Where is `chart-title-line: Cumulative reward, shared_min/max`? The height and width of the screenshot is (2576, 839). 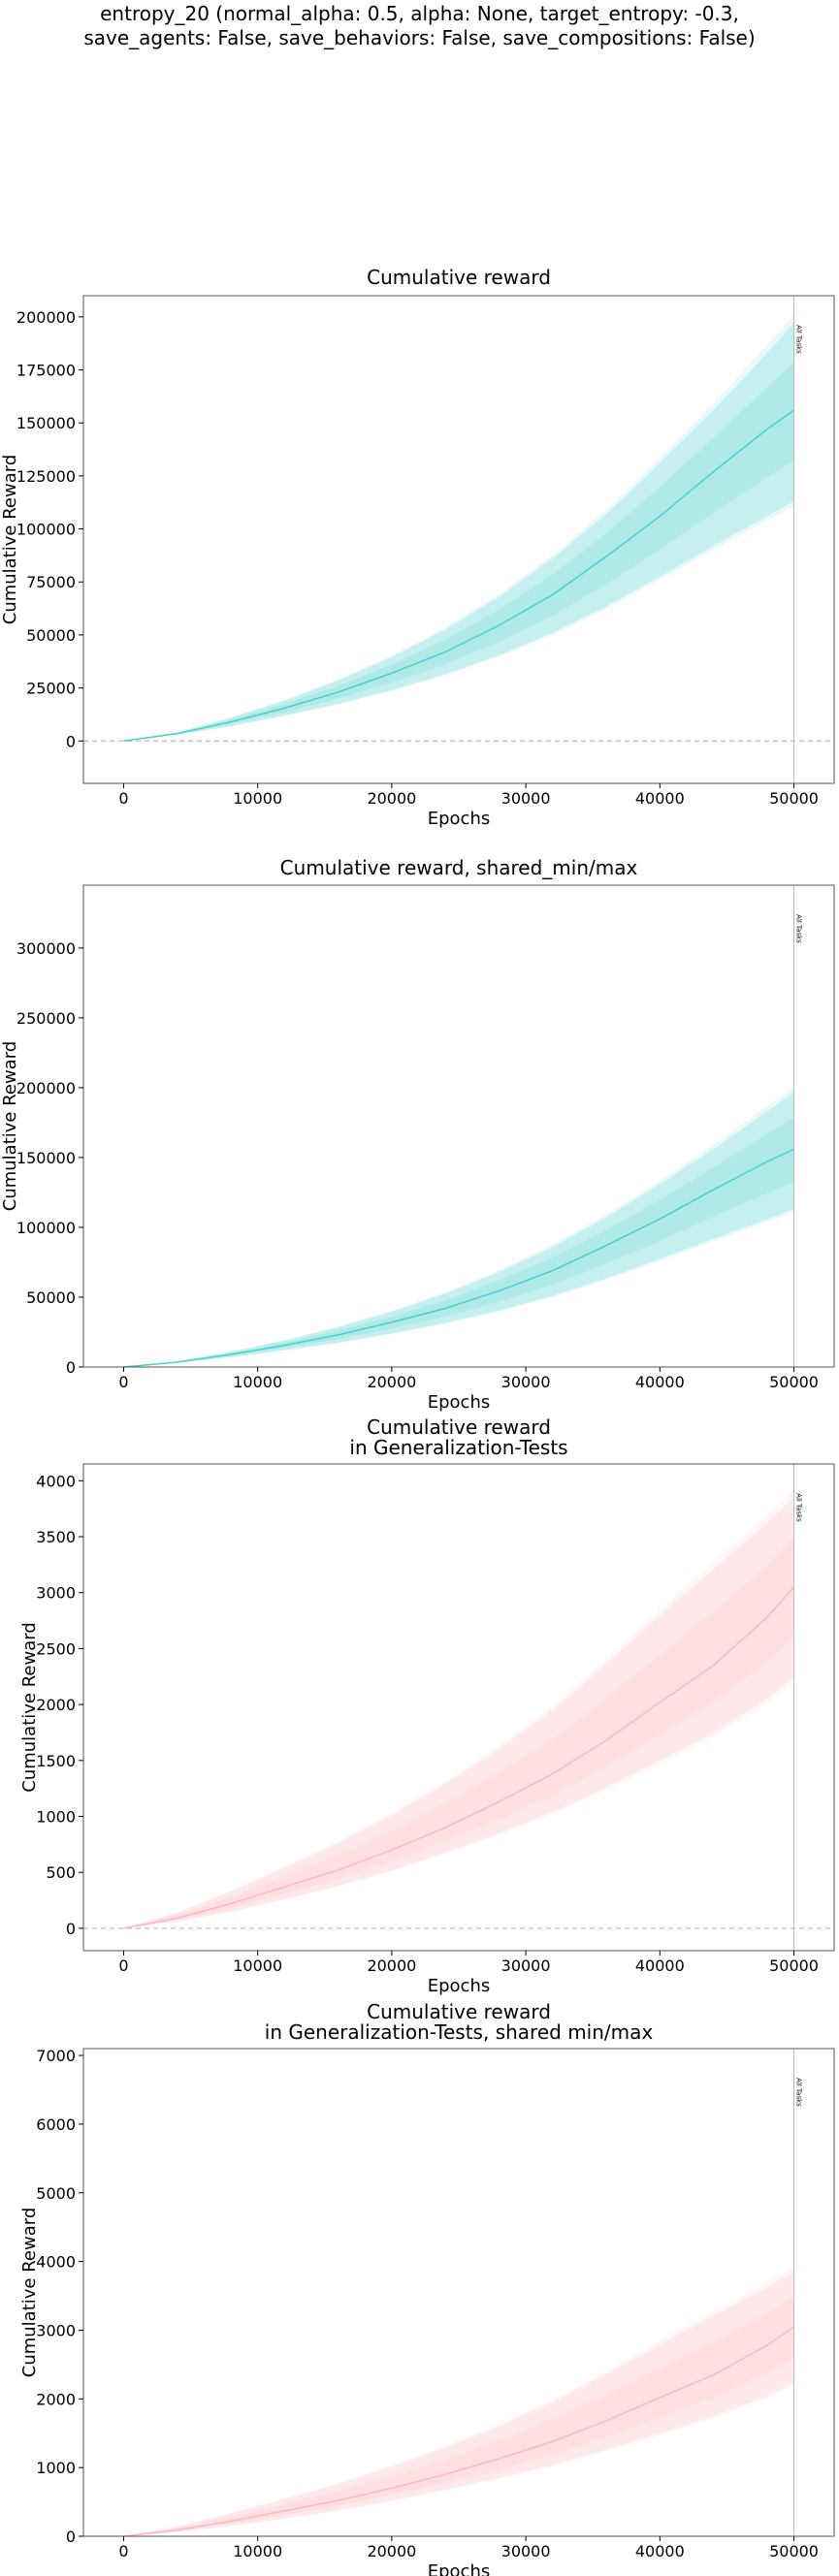
chart-title-line: Cumulative reward, shared_min/max is located at coordinates (459, 867).